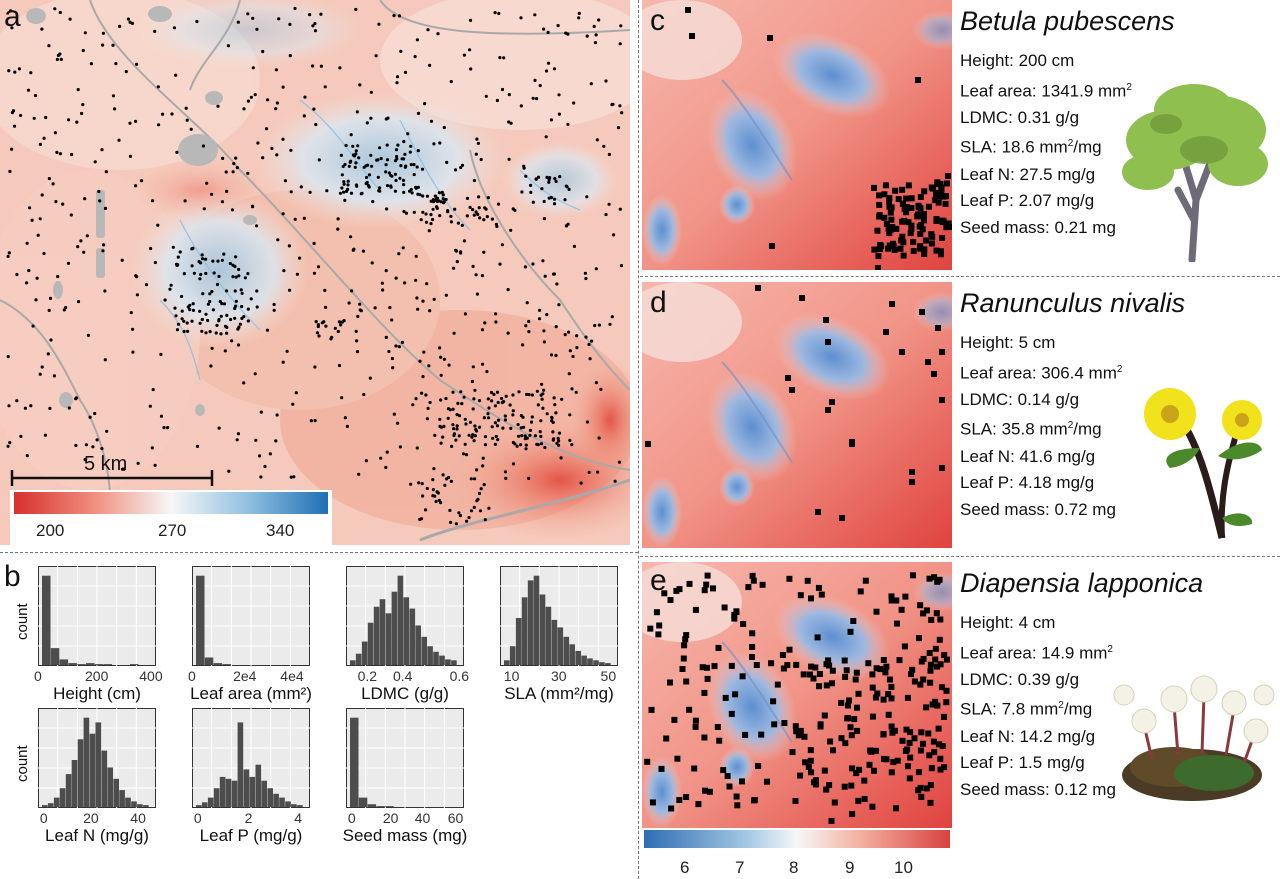 This screenshot has height=879, width=1280. I want to click on histogram-tick-label: 2, so click(248, 818).